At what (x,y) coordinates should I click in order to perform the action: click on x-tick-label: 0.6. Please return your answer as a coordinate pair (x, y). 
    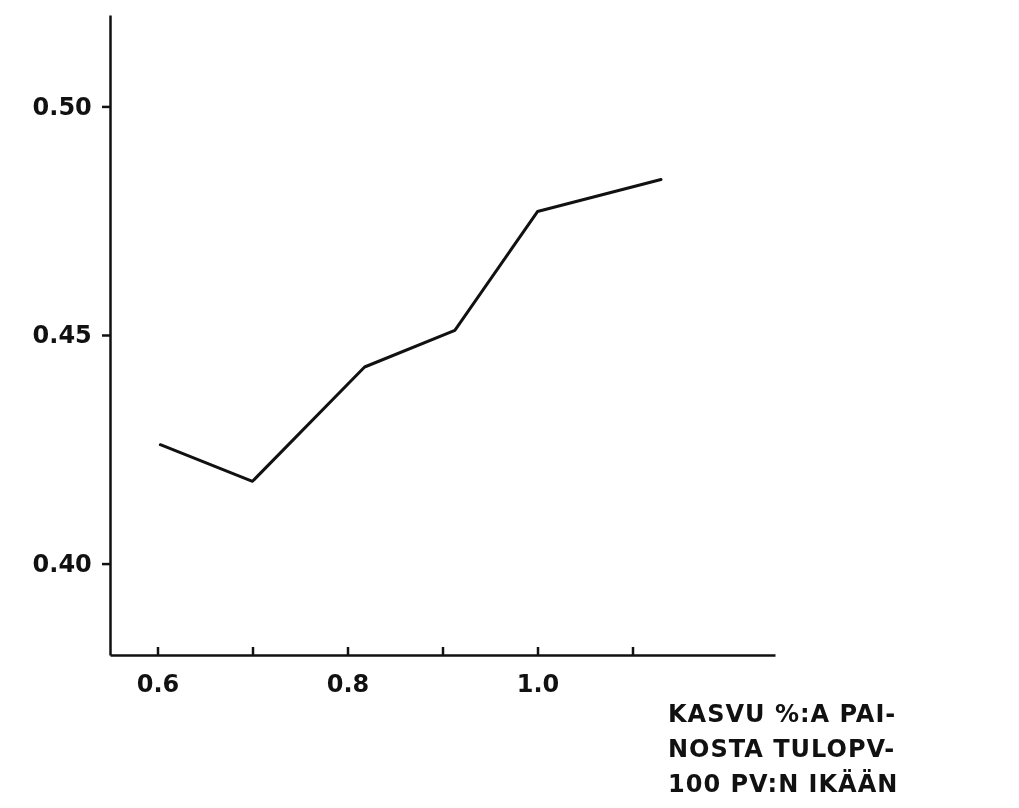
    Looking at the image, I should click on (158, 683).